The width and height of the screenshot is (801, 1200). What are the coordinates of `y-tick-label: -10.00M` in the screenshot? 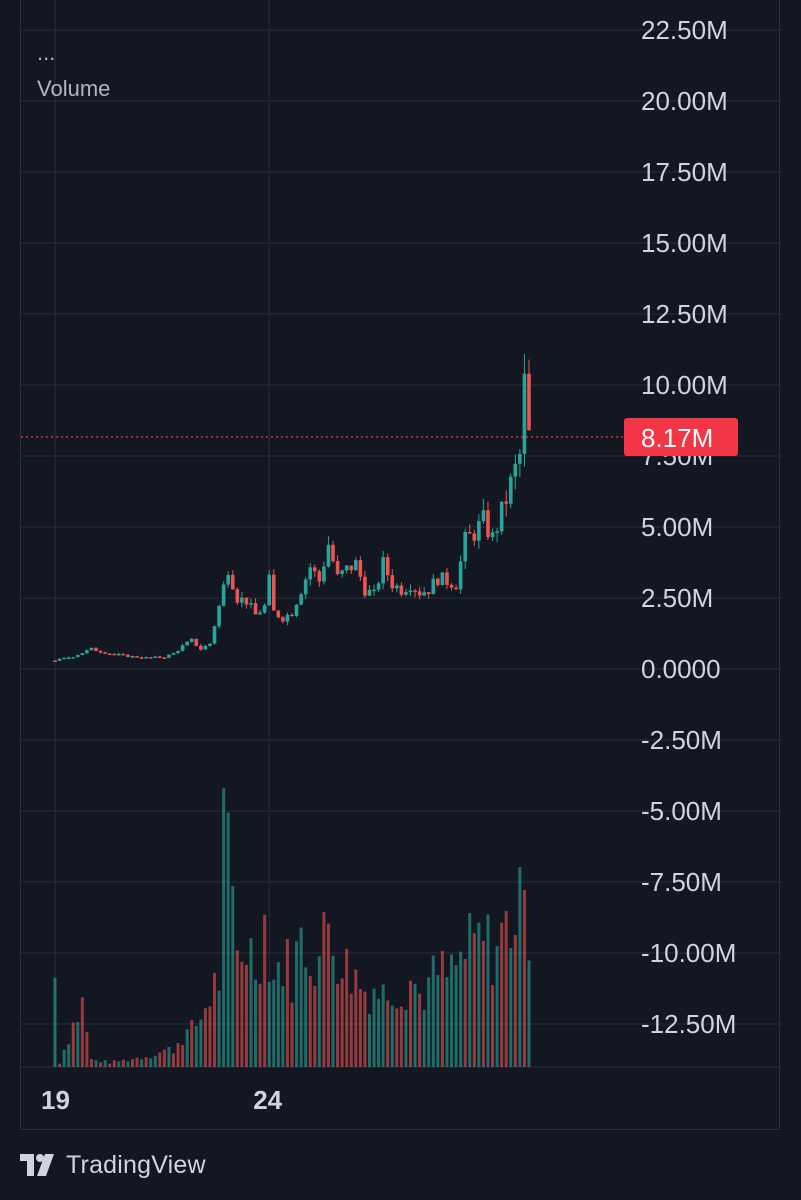 It's located at (688, 953).